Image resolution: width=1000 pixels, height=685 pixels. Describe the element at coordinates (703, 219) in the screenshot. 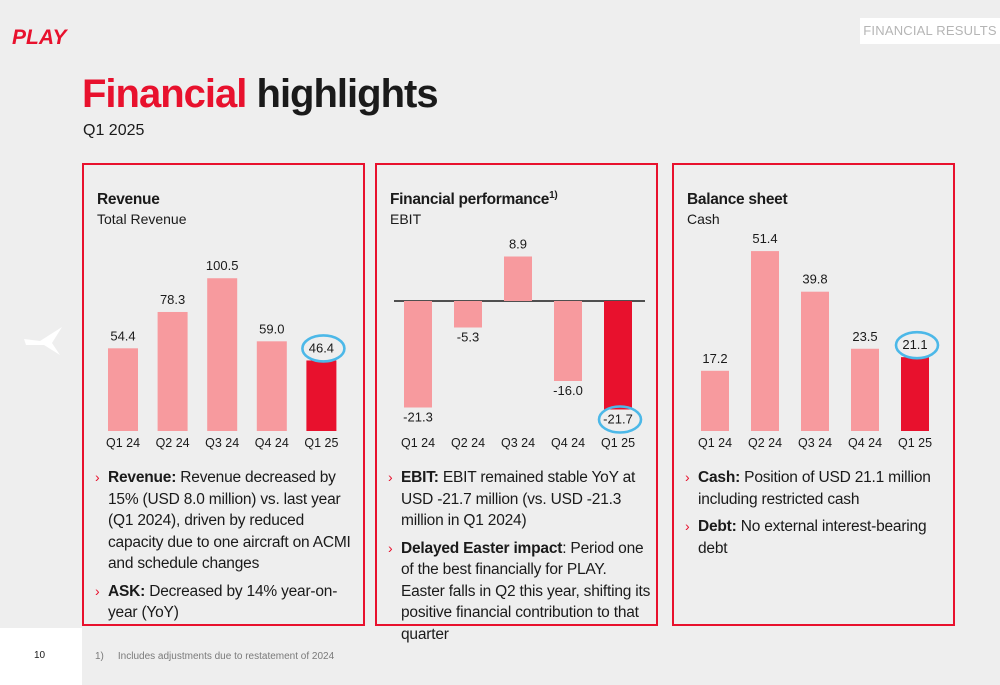

I see `panel-subheading: Cash` at that location.